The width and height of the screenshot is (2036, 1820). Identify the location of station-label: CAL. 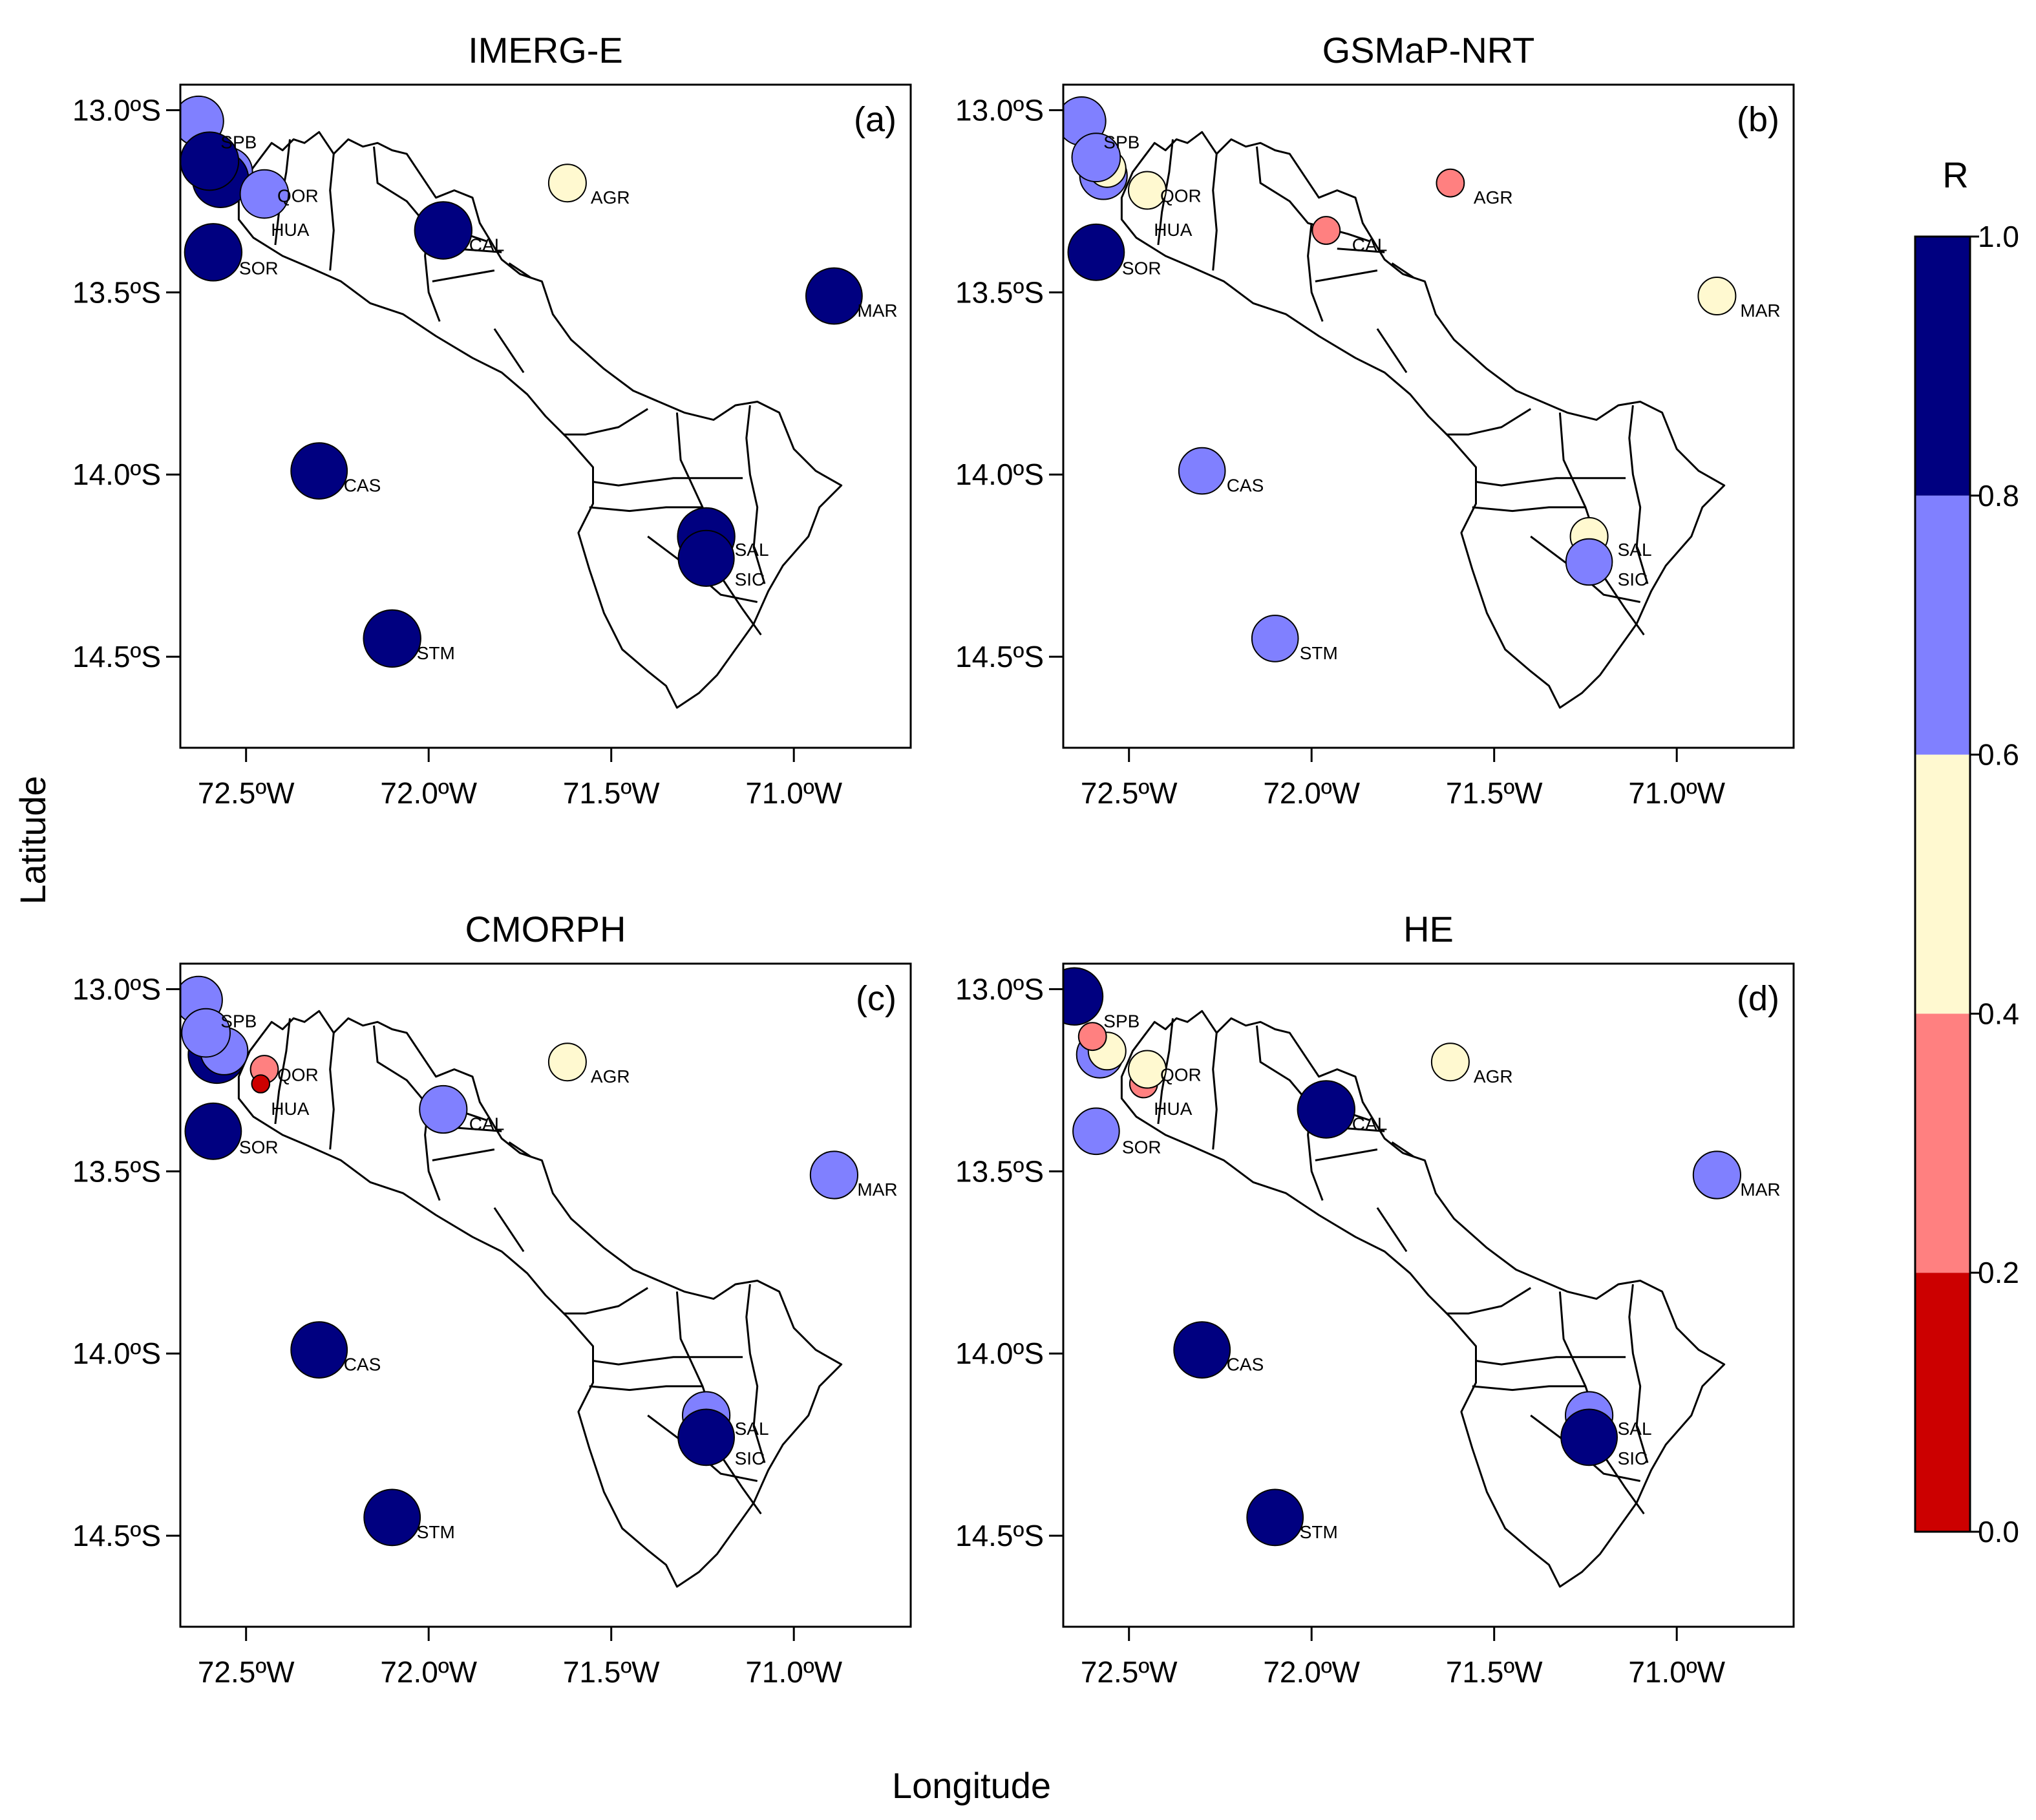
(1369, 245).